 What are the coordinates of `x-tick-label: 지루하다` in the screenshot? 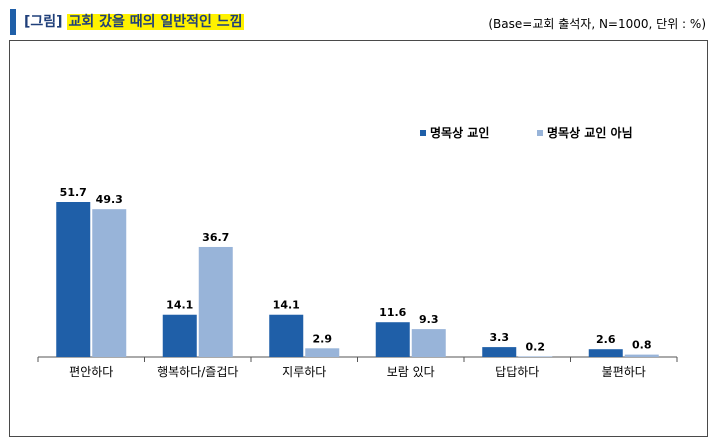 It's located at (304, 372).